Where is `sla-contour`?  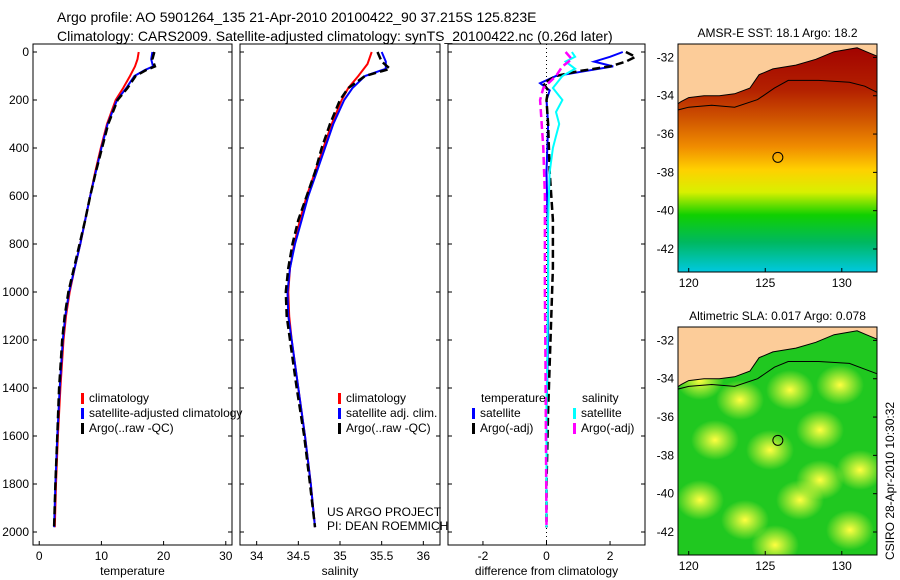 sla-contour is located at coordinates (777, 375).